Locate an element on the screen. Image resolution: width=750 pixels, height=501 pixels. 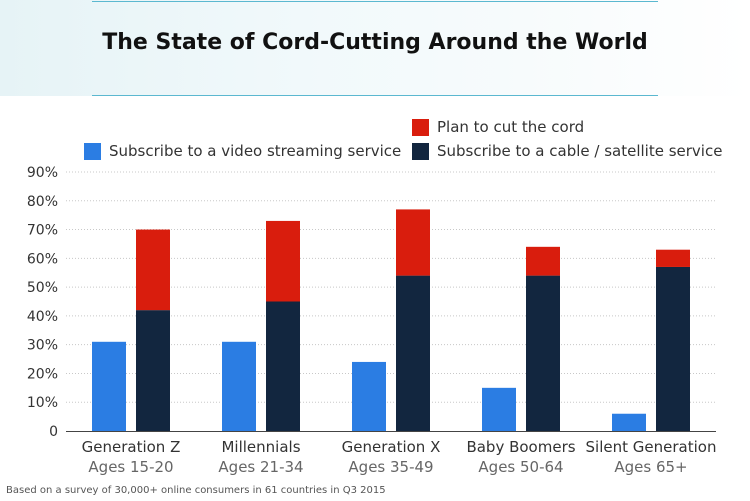
y-tick-label: 10% is located at coordinates (42, 403).